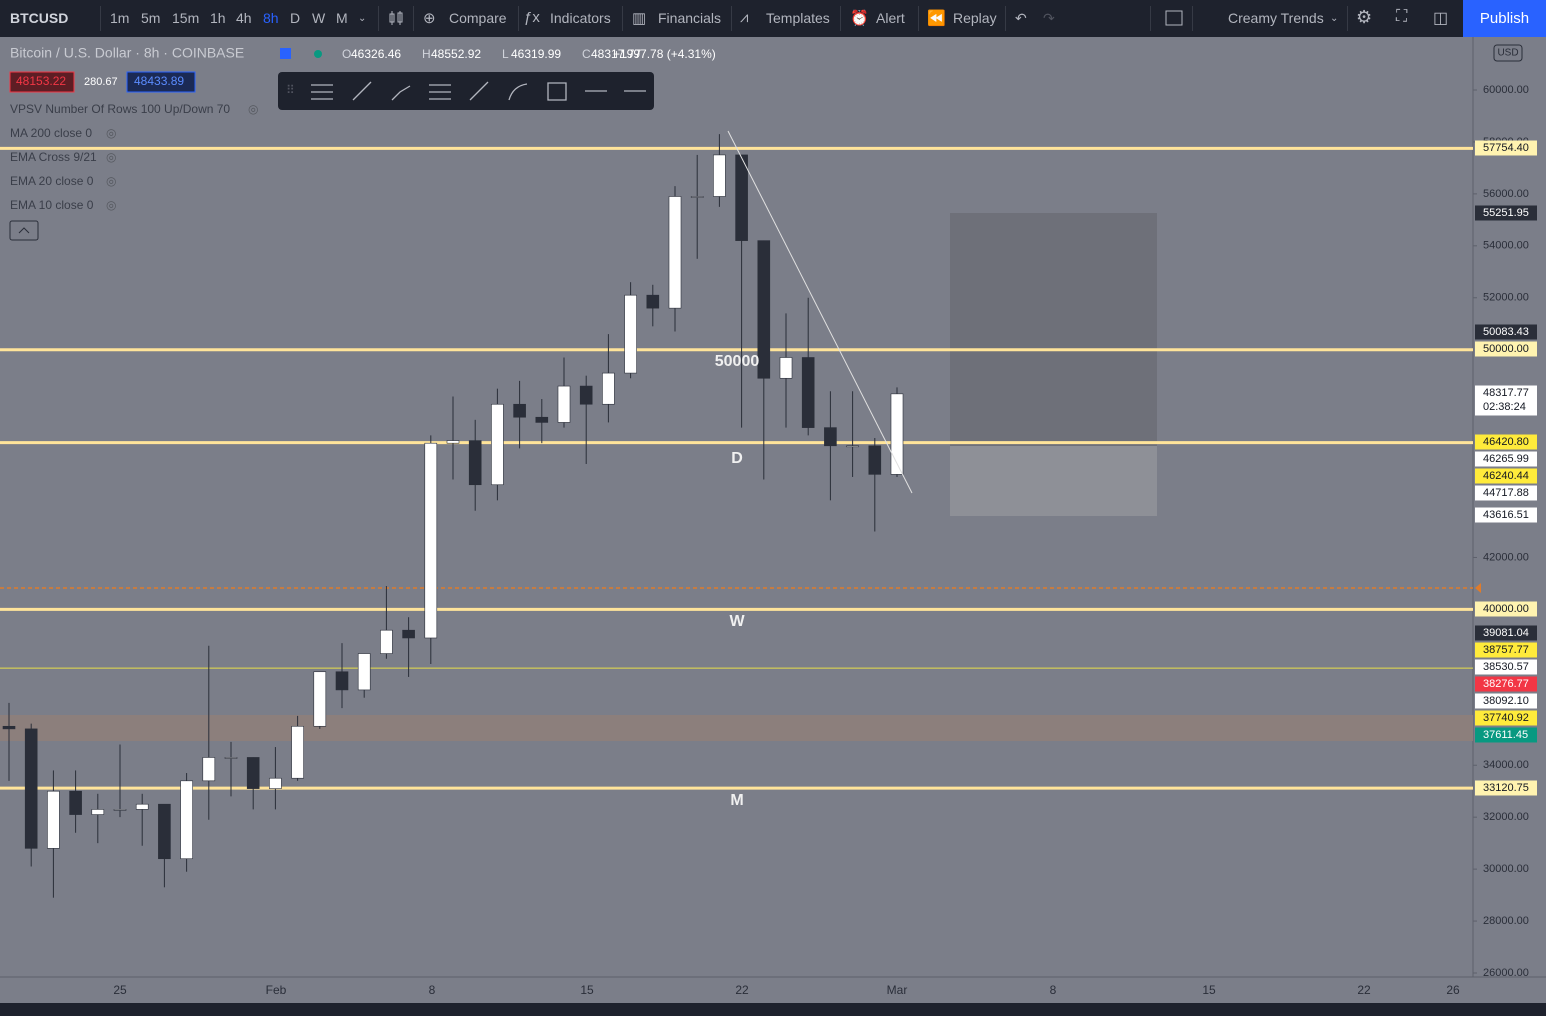 The height and width of the screenshot is (1016, 1546). I want to click on annotation: W, so click(737, 621).